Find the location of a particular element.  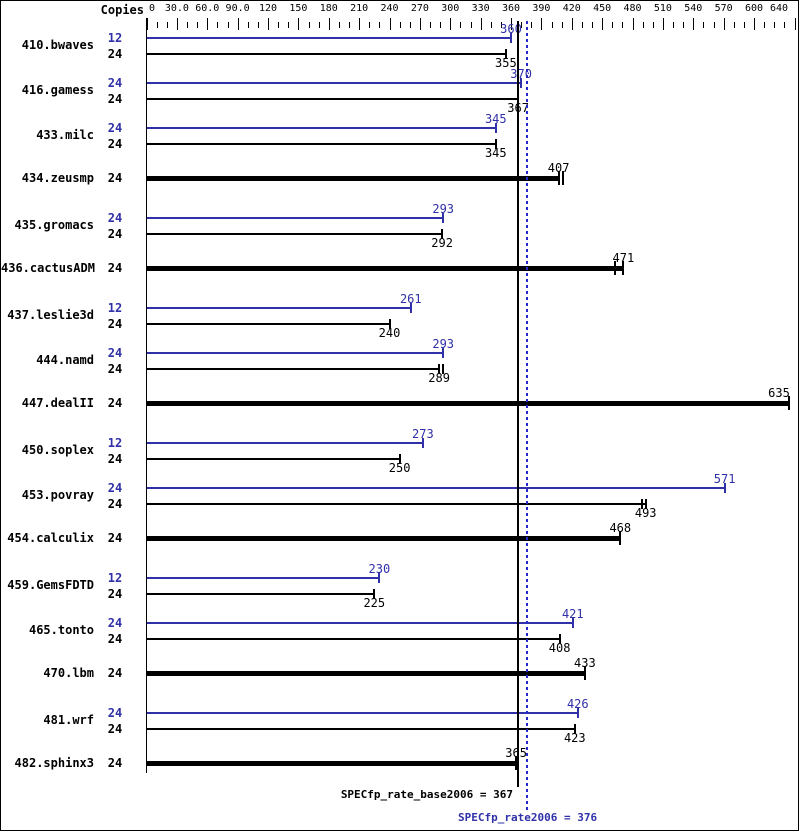

result-value-label: 493 is located at coordinates (645, 513).